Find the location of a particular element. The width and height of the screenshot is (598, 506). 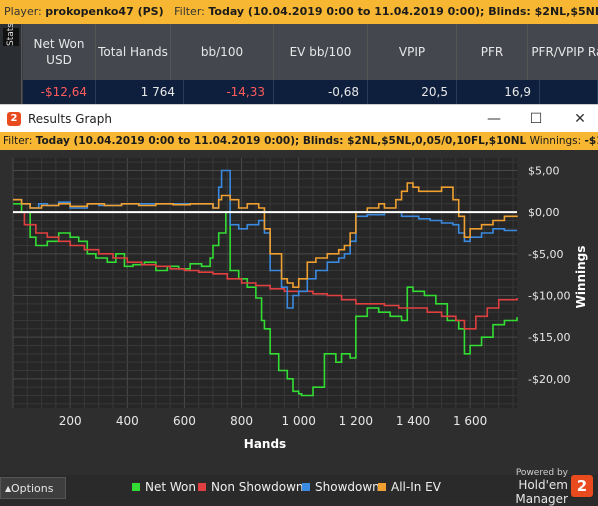

y-tick-label: -$5,00 is located at coordinates (545, 254).